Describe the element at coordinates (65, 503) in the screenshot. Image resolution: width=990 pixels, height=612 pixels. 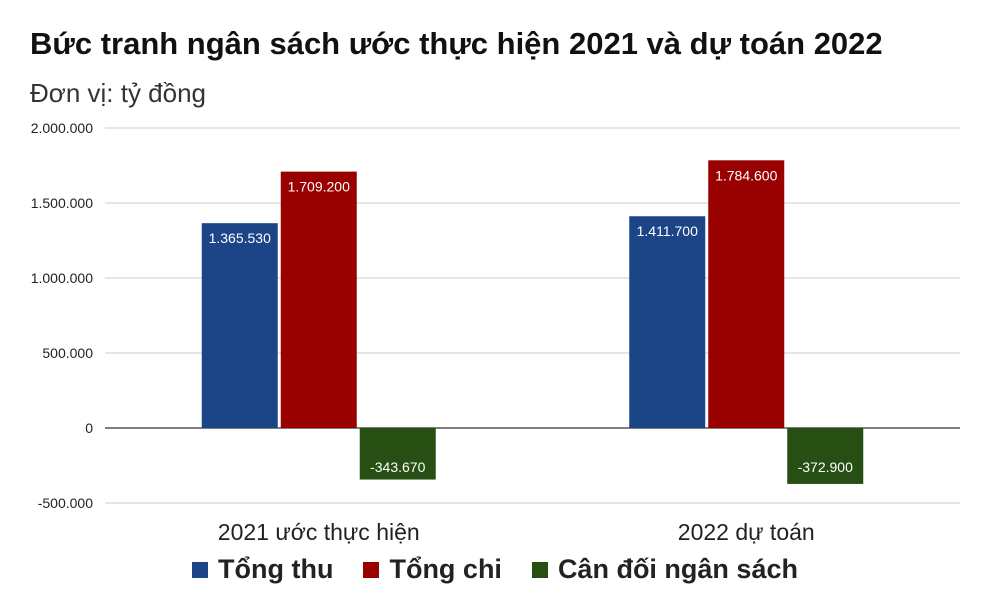
I see `y-tick-label-5: -500.000` at that location.